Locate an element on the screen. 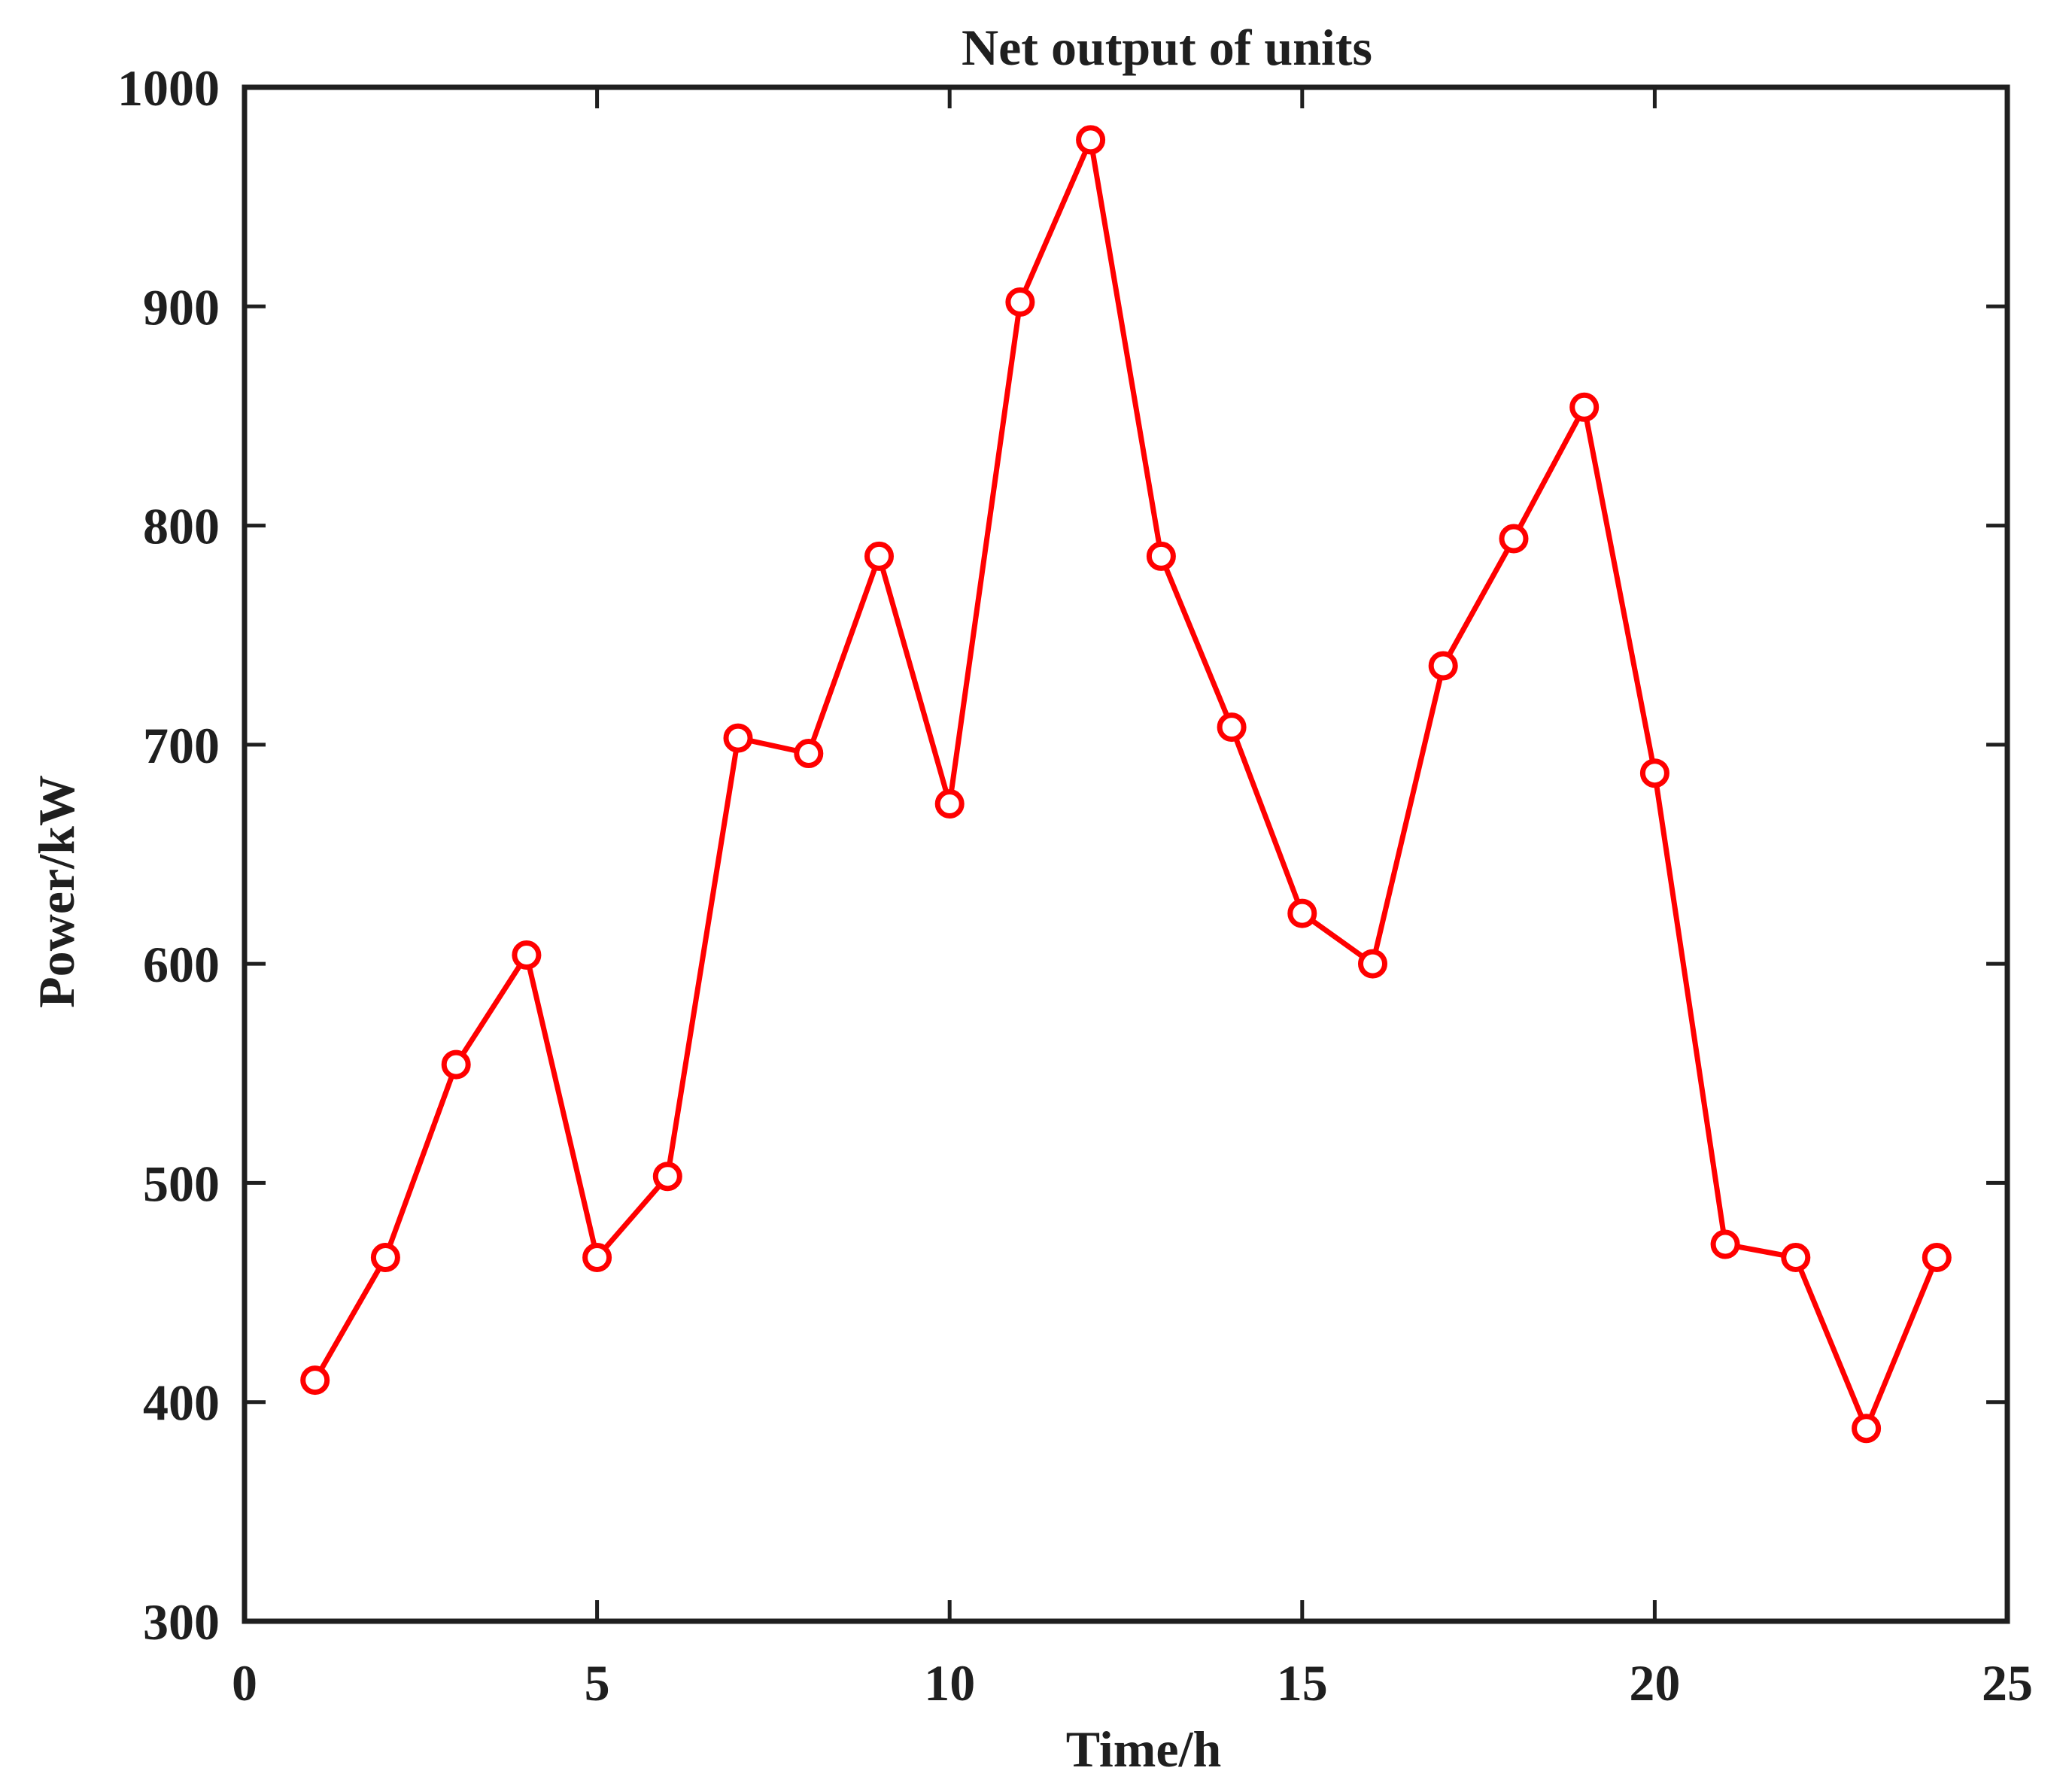  x-tick-label: 15 is located at coordinates (1302, 1683).